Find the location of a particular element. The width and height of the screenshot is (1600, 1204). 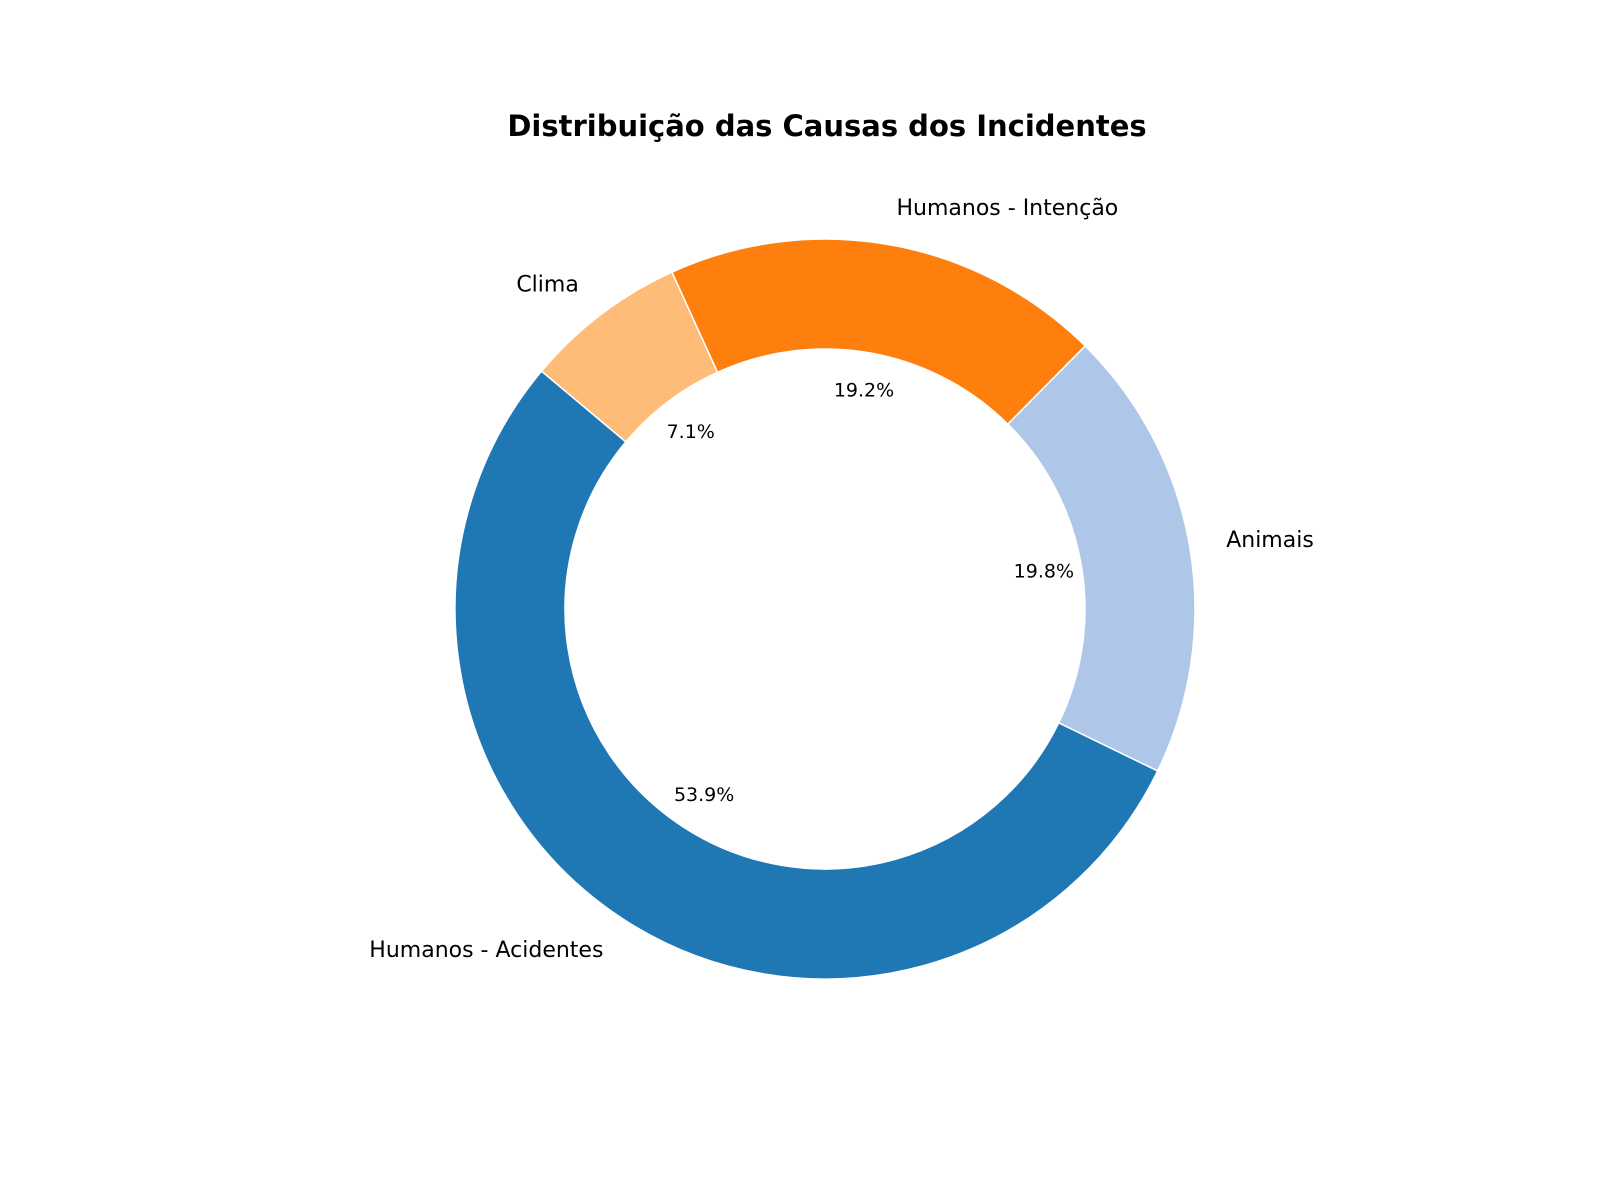

slice-label-animais: Animais is located at coordinates (1270, 540).